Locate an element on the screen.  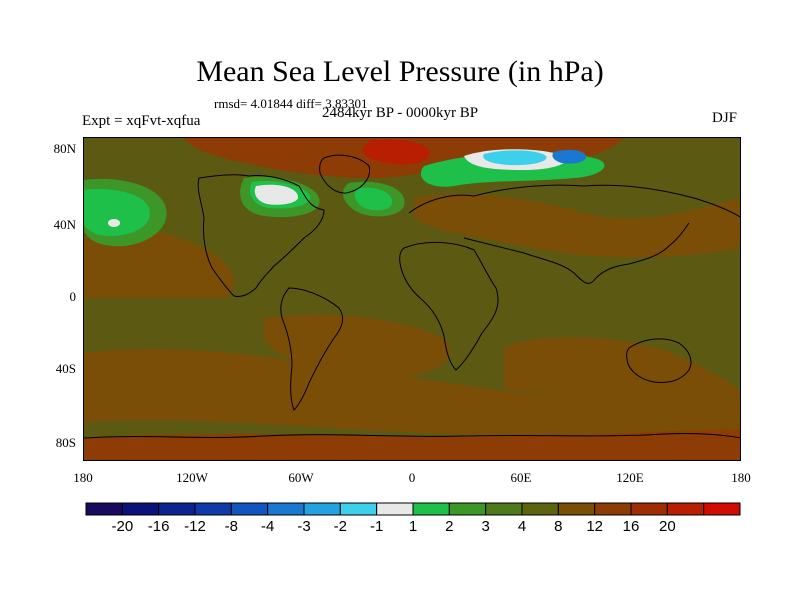
lon-label-180e: 180 is located at coordinates (741, 477).